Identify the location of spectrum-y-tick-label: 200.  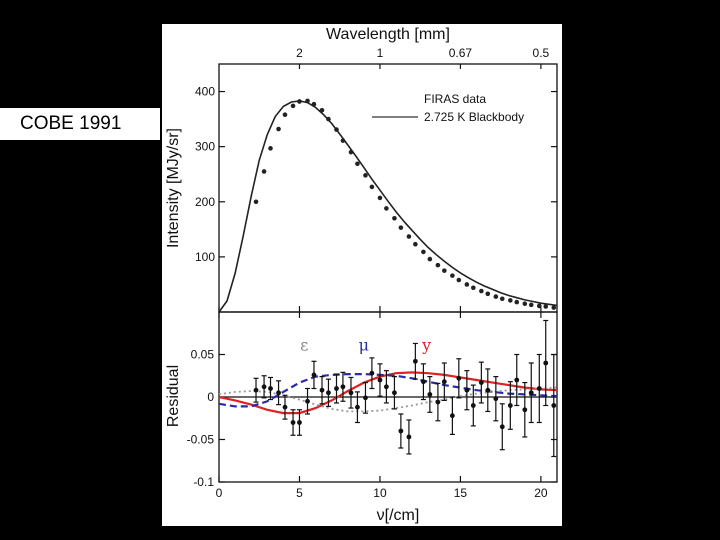
(205, 202).